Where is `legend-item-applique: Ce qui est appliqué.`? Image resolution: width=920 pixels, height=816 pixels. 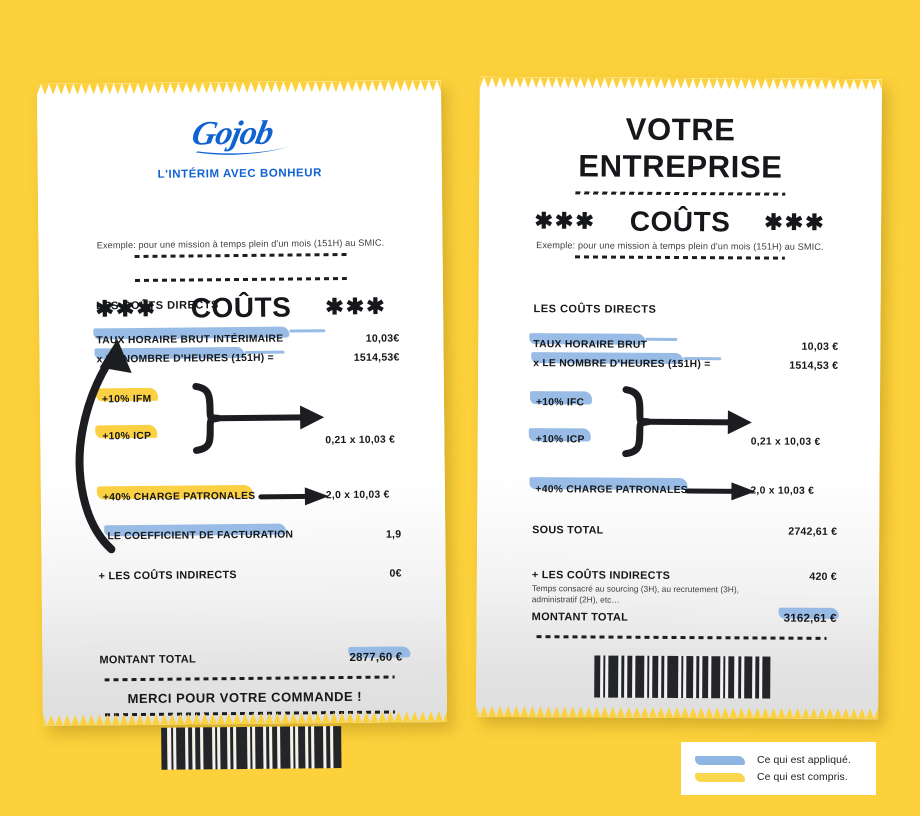
legend-item-applique: Ce qui est appliqué. is located at coordinates (778, 760).